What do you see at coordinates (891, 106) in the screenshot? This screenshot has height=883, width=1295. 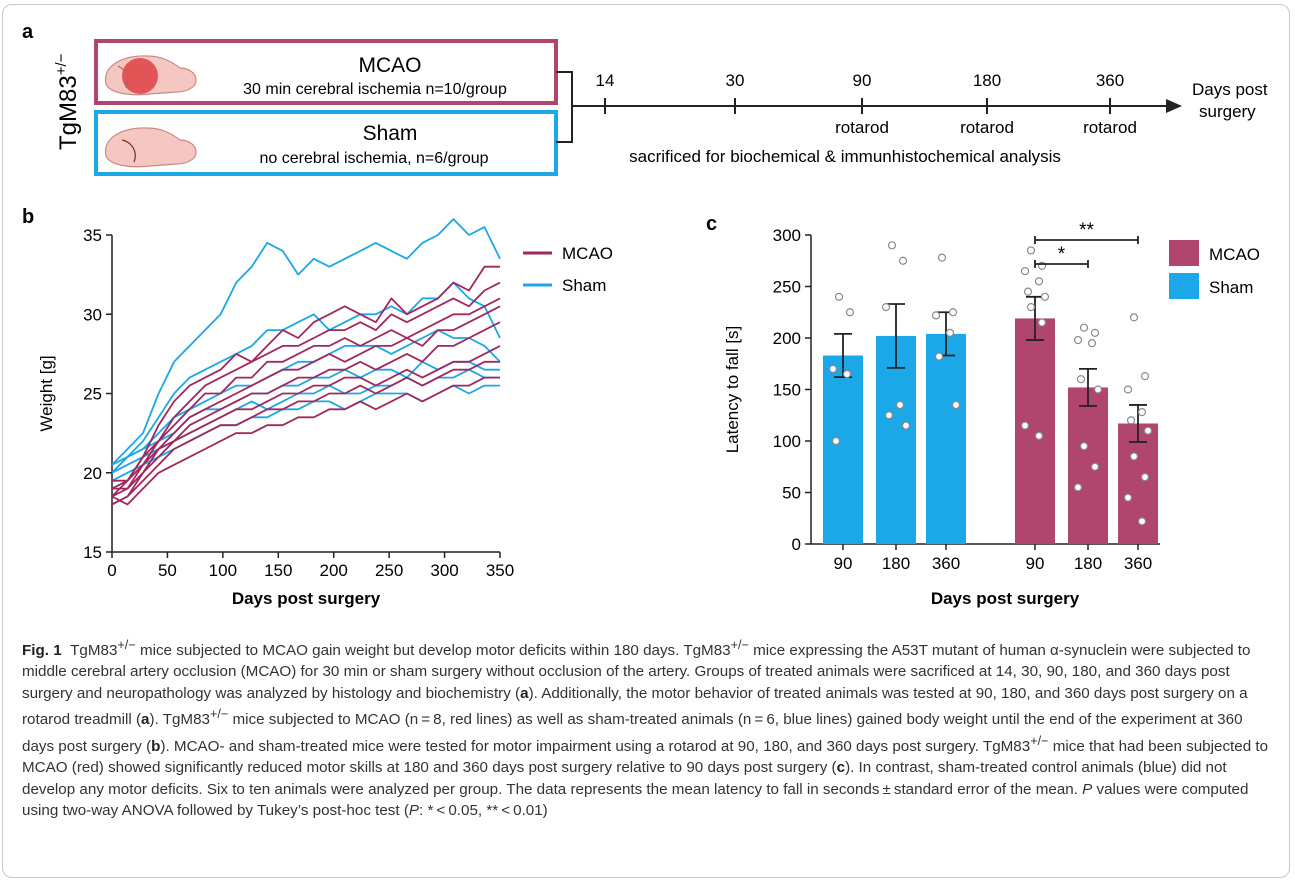 I see `timeline-axis` at bounding box center [891, 106].